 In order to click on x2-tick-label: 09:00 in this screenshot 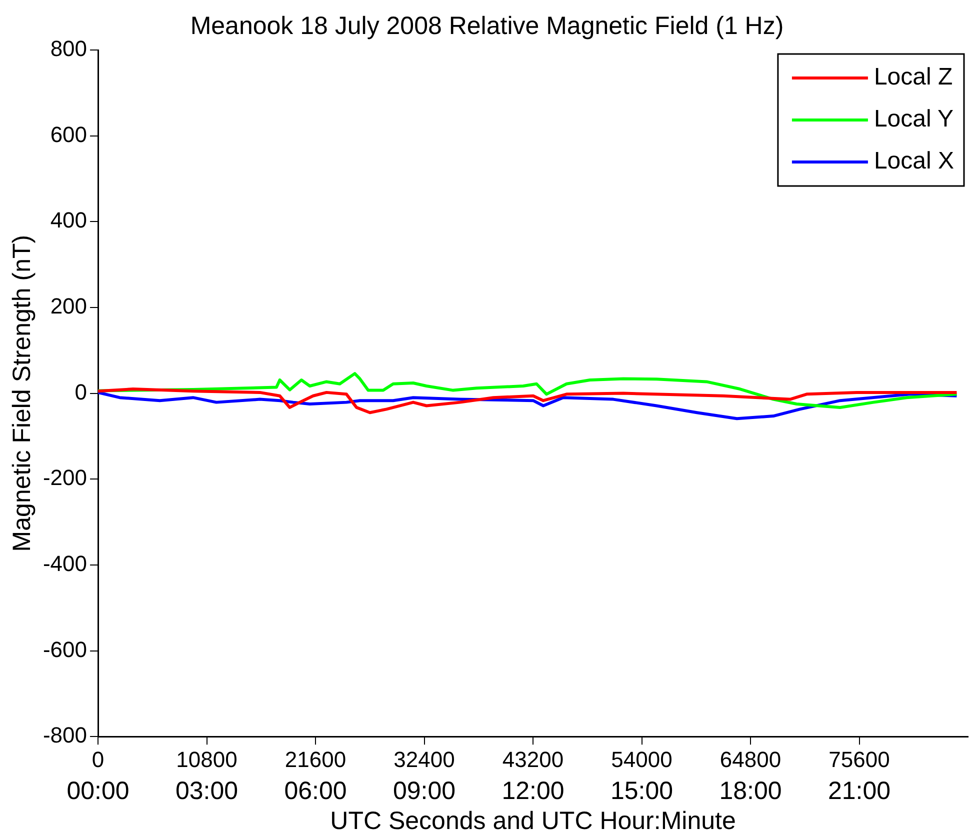, I will do `click(424, 790)`.